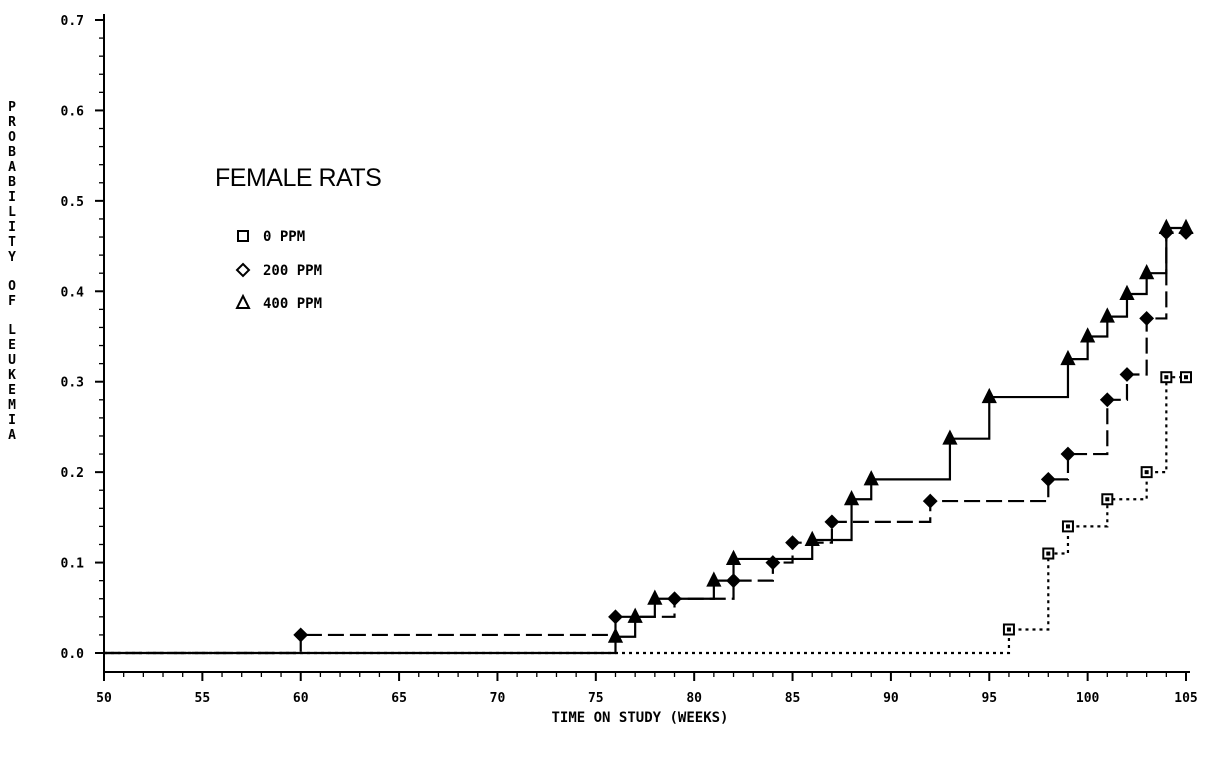 The width and height of the screenshot is (1210, 757). I want to click on legend-label: 200 PPM, so click(292, 271).